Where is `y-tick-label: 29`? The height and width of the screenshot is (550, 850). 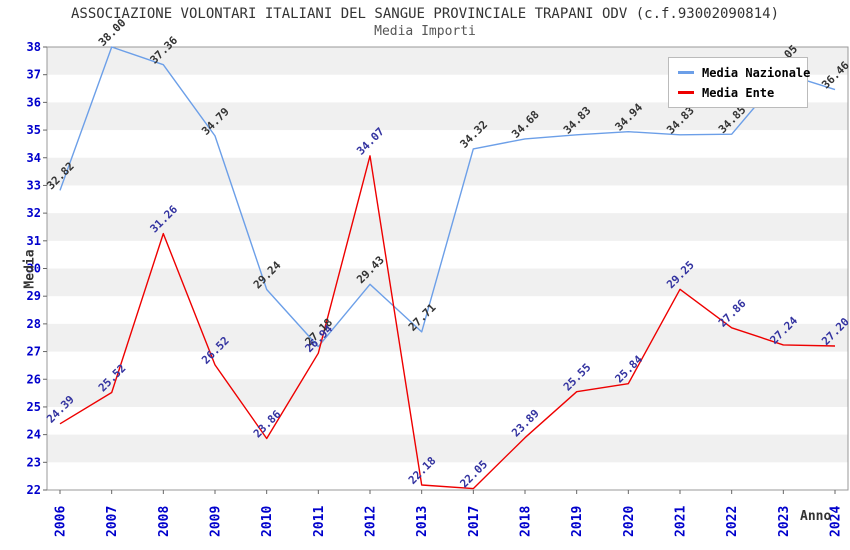
y-tick-label: 29 is located at coordinates (34, 296).